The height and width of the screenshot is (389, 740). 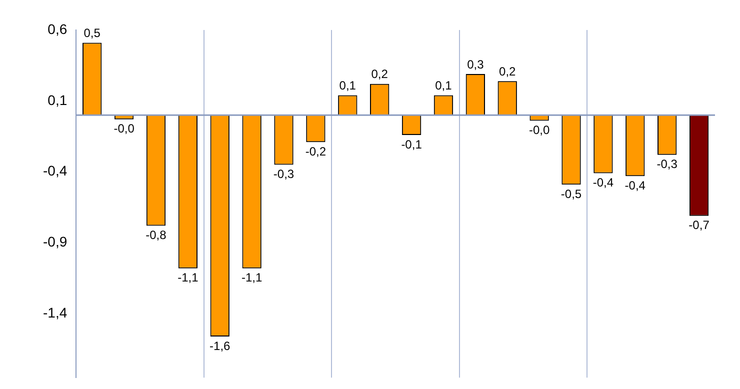 What do you see at coordinates (58, 100) in the screenshot?
I see `y-tick-label: 0,1` at bounding box center [58, 100].